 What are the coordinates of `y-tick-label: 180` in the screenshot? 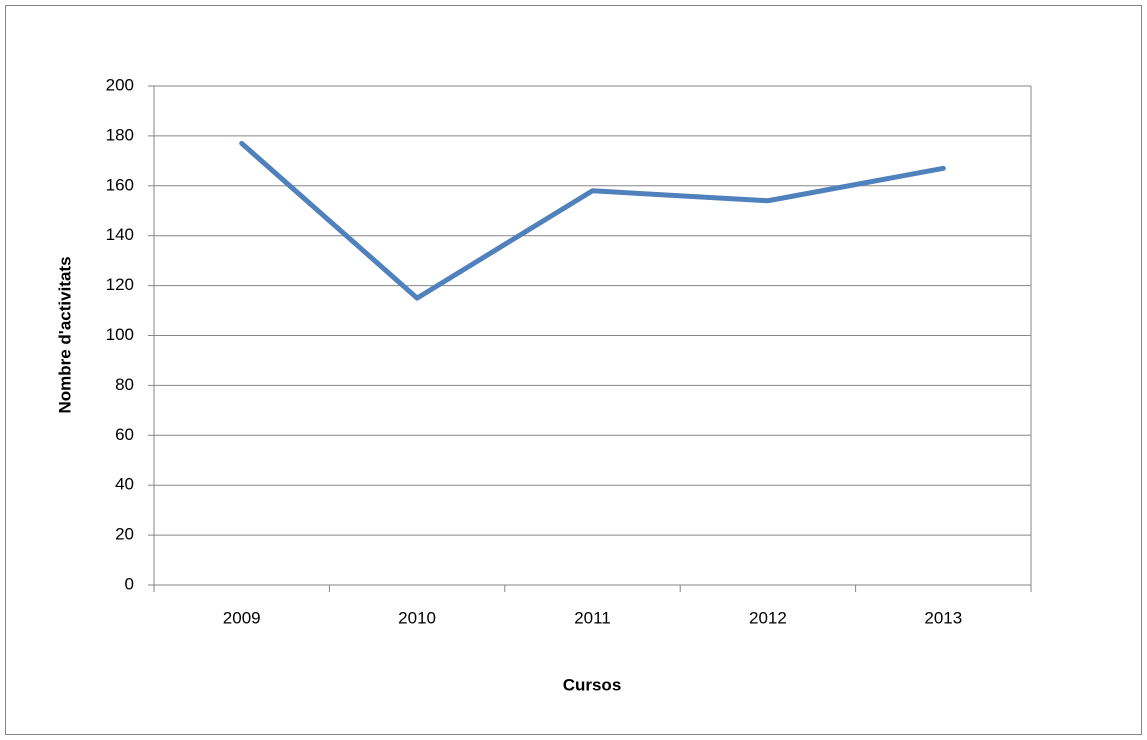 It's located at (120, 134).